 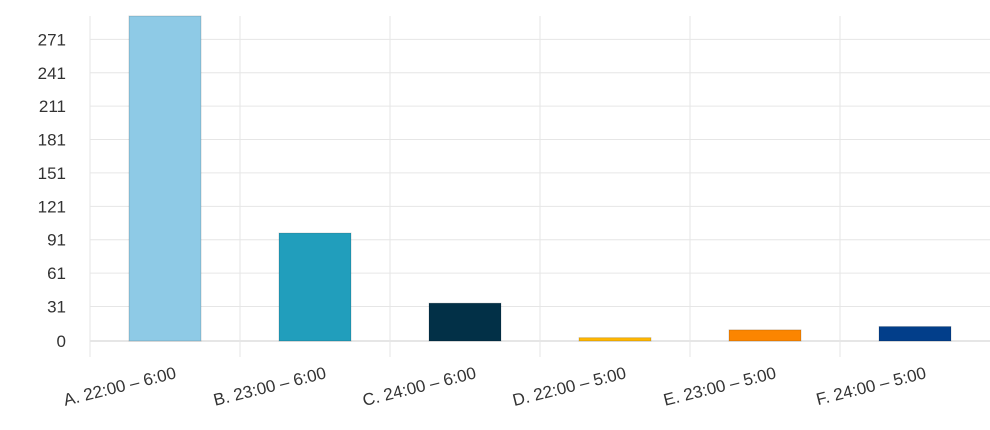 What do you see at coordinates (56, 273) in the screenshot?
I see `y-tick-label: 61` at bounding box center [56, 273].